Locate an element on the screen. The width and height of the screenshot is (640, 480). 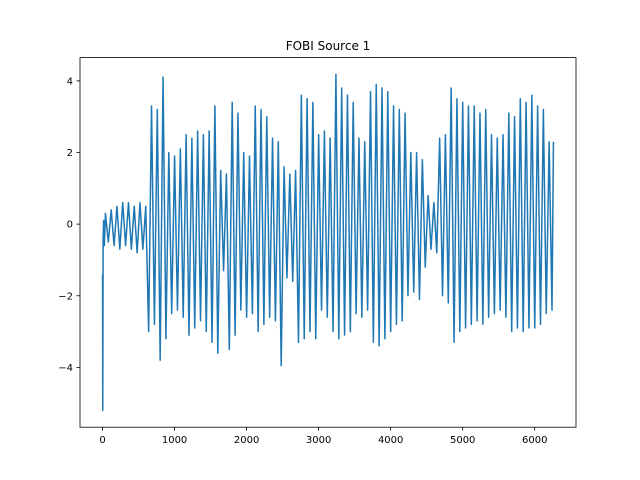
x-tick-label: 5000 is located at coordinates (462, 440).